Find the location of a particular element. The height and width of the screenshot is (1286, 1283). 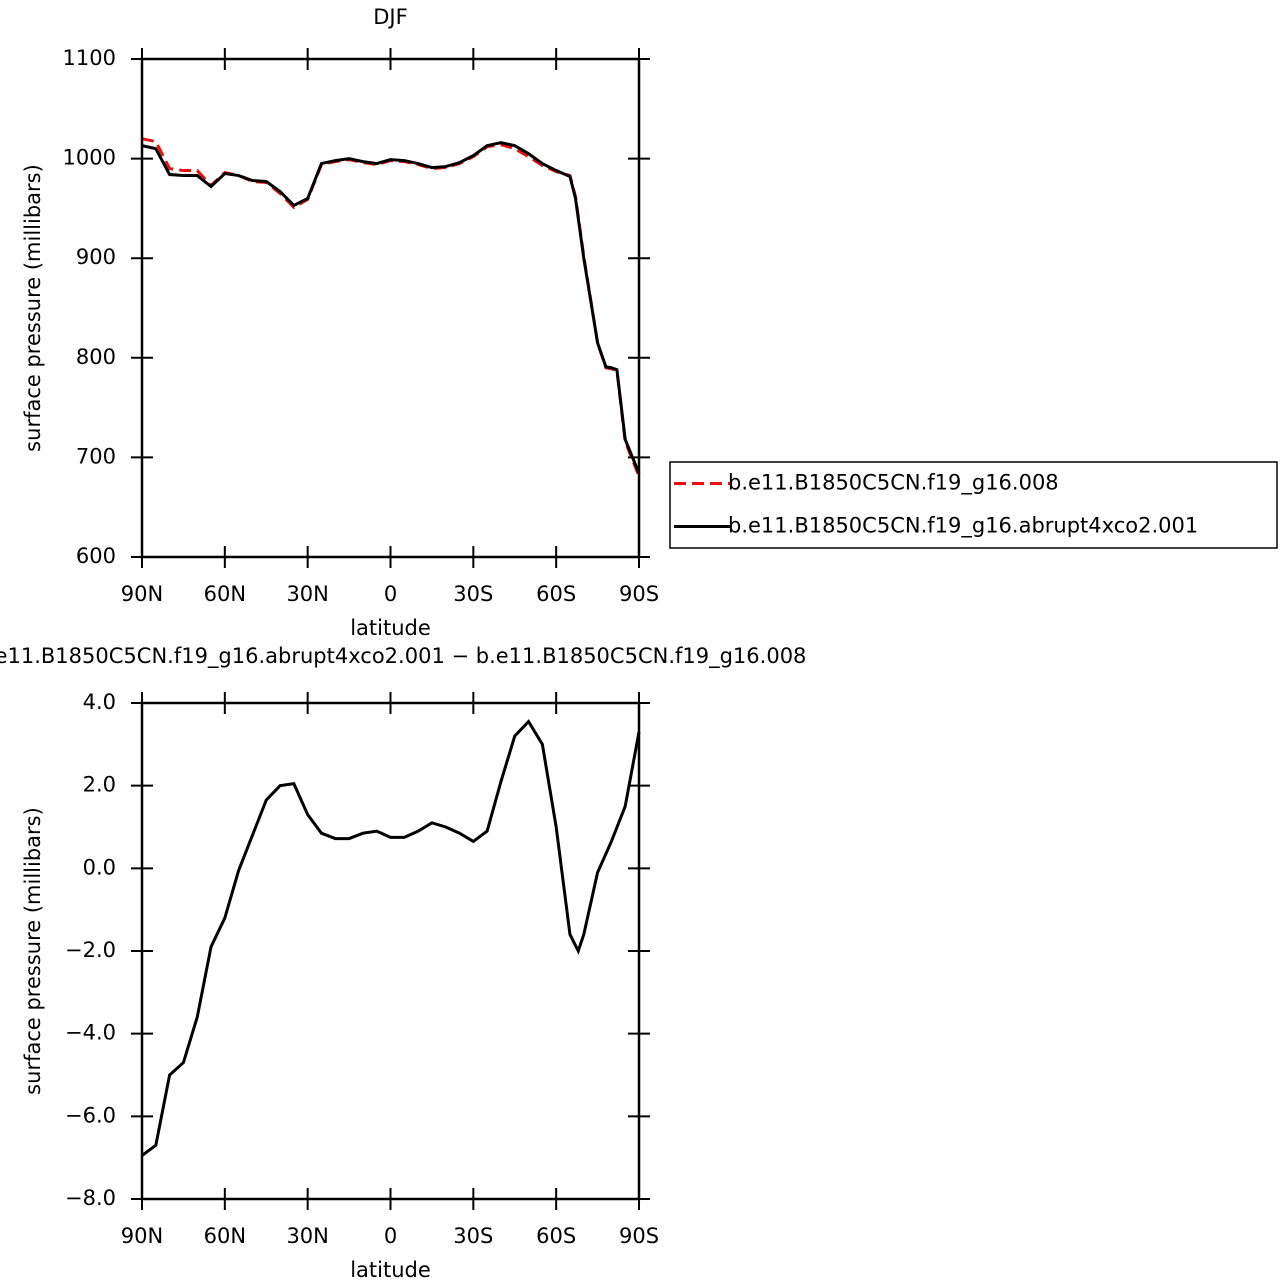

y-tick-label: −4.0 is located at coordinates (90, 1033).